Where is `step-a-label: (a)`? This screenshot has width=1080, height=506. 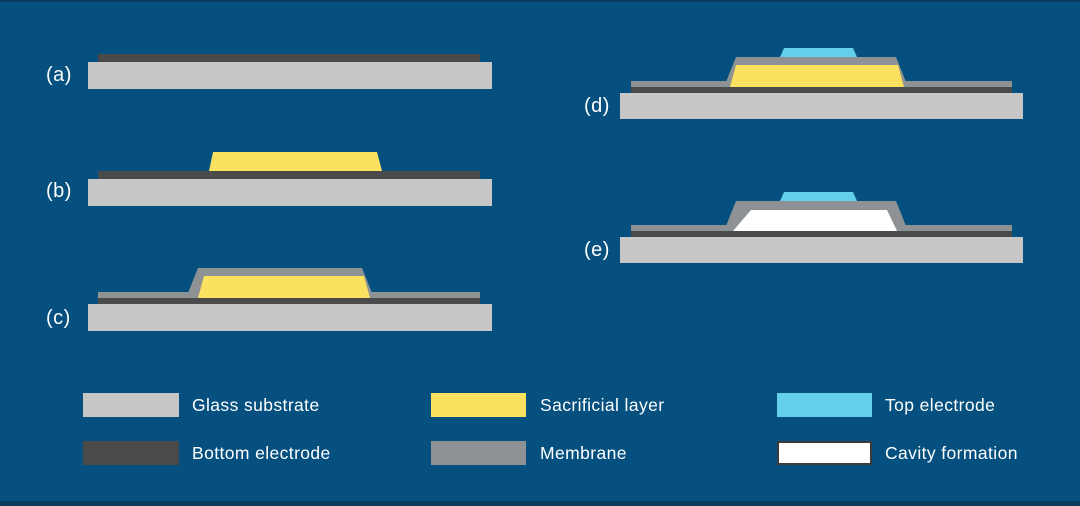
step-a-label: (a) is located at coordinates (59, 75).